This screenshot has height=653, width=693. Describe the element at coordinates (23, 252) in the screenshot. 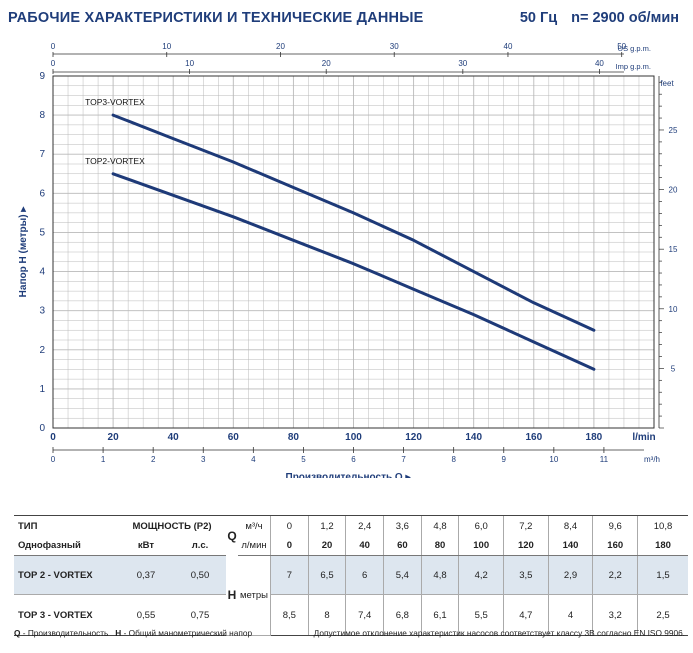

I see `y-axis-label: Напор H (метры) ▸` at that location.